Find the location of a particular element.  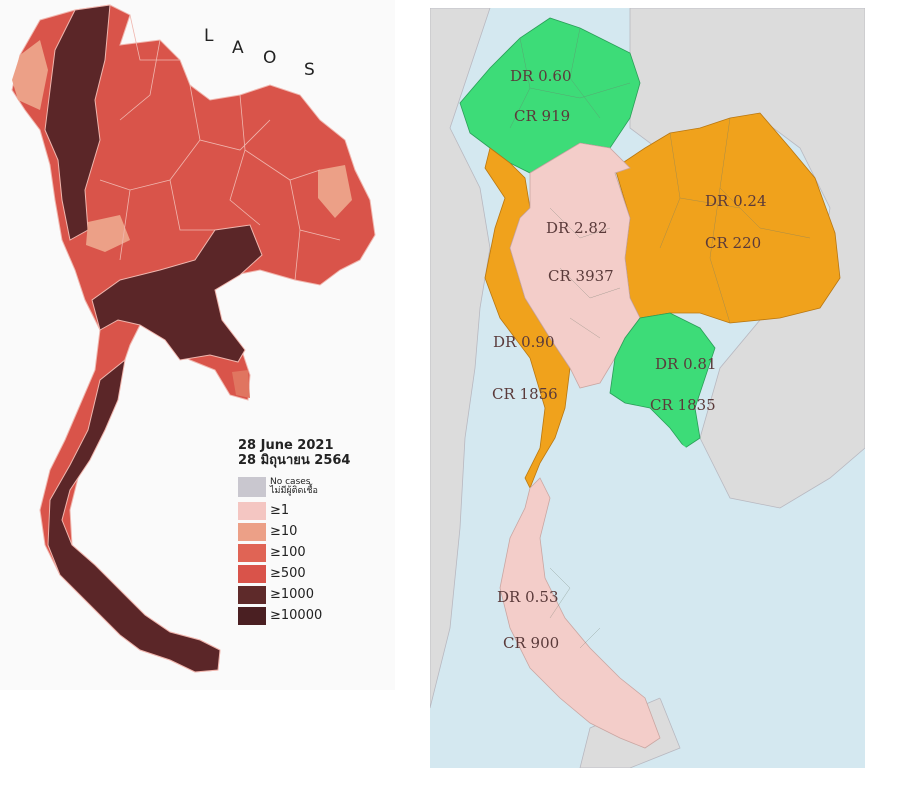

laos-letter-3: O is located at coordinates (271, 58).